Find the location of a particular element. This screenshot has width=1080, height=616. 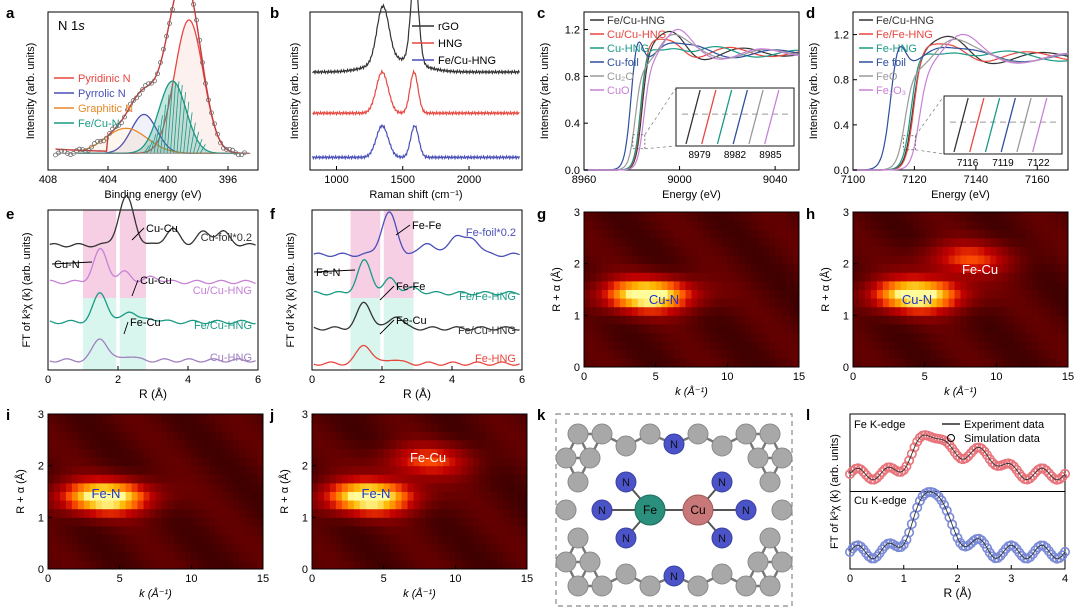

y-tick-label: 0.0 is located at coordinates (841, 171).